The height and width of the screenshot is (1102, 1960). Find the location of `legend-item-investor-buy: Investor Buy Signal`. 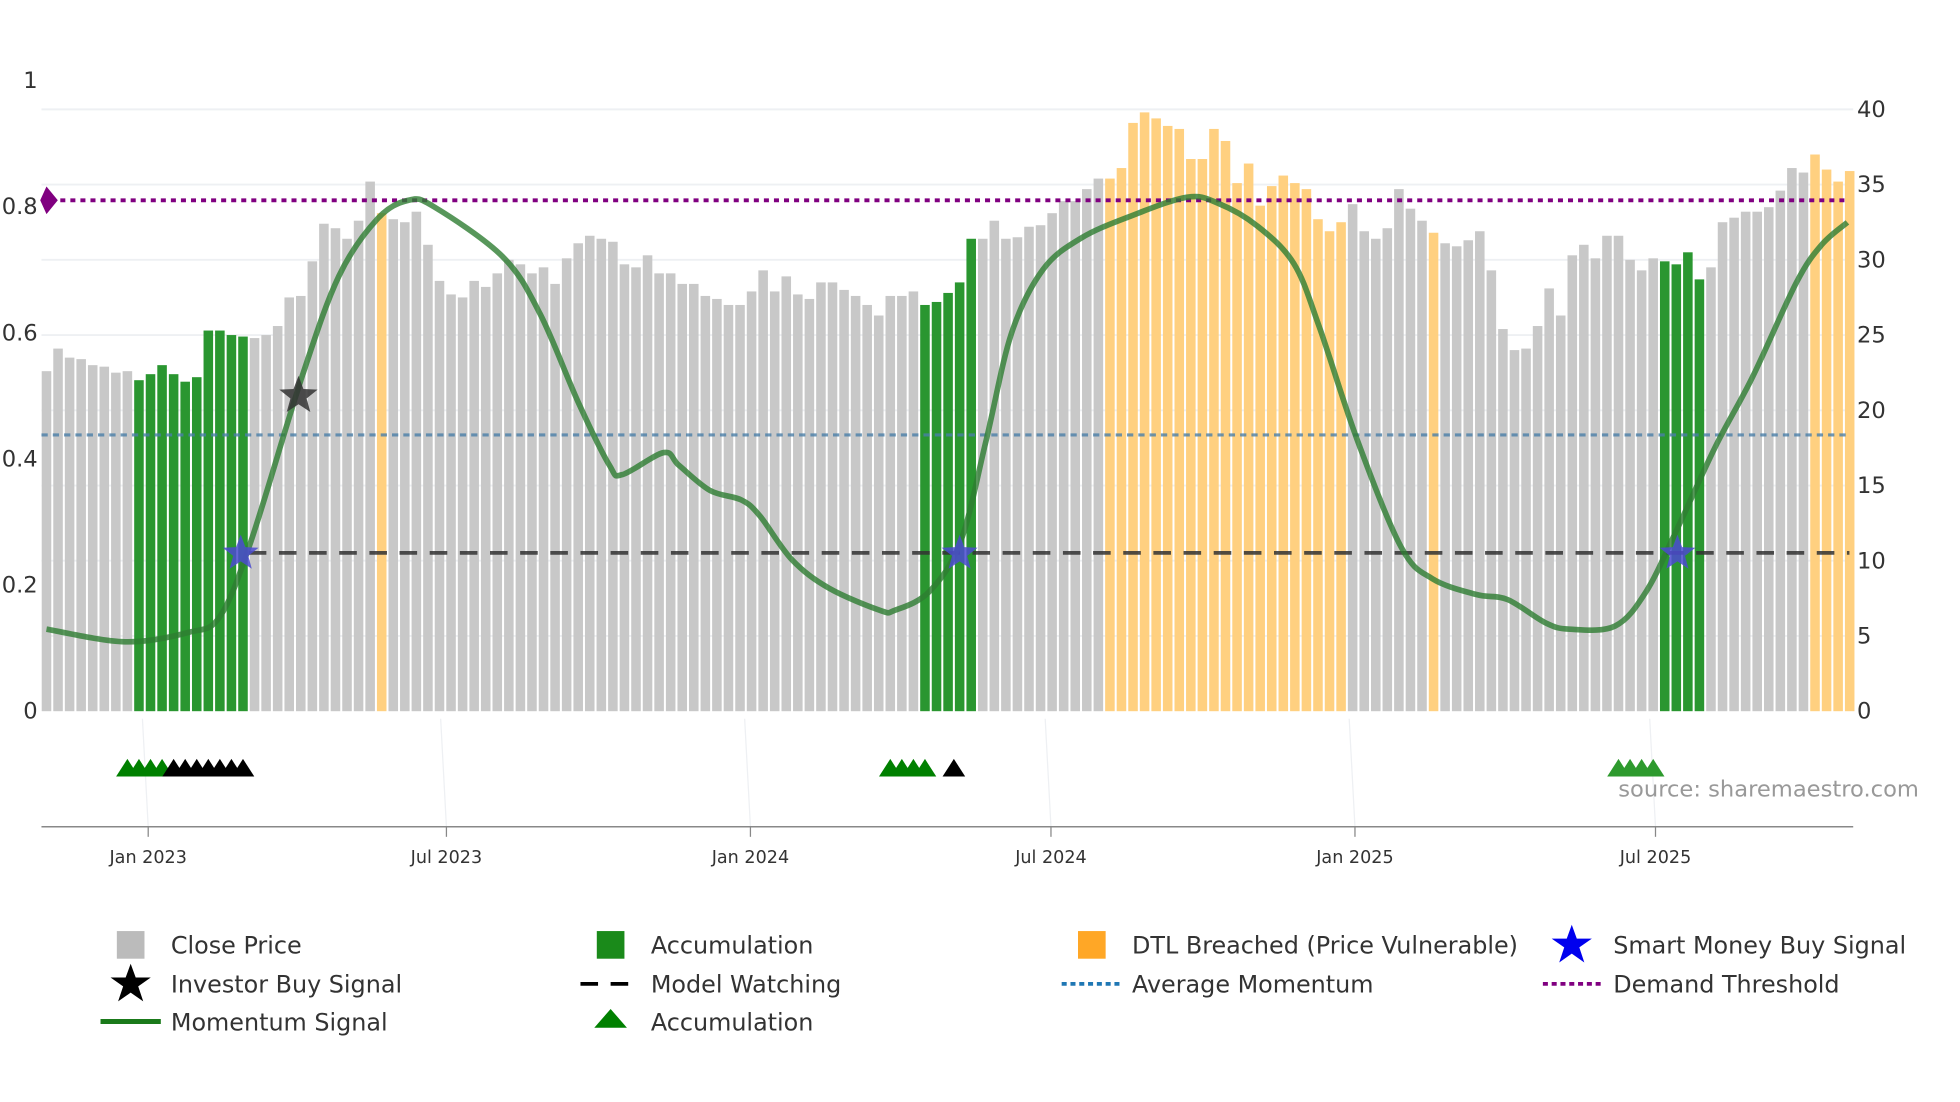

legend-item-investor-buy: Investor Buy Signal is located at coordinates (256, 982).